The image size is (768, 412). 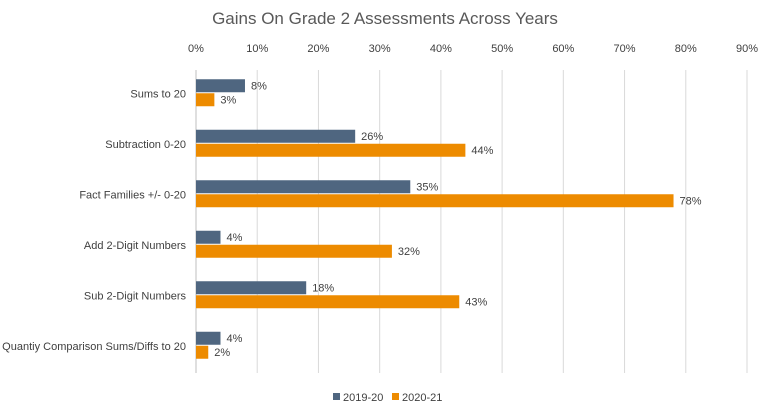 What do you see at coordinates (476, 302) in the screenshot?
I see `data-label: 43%` at bounding box center [476, 302].